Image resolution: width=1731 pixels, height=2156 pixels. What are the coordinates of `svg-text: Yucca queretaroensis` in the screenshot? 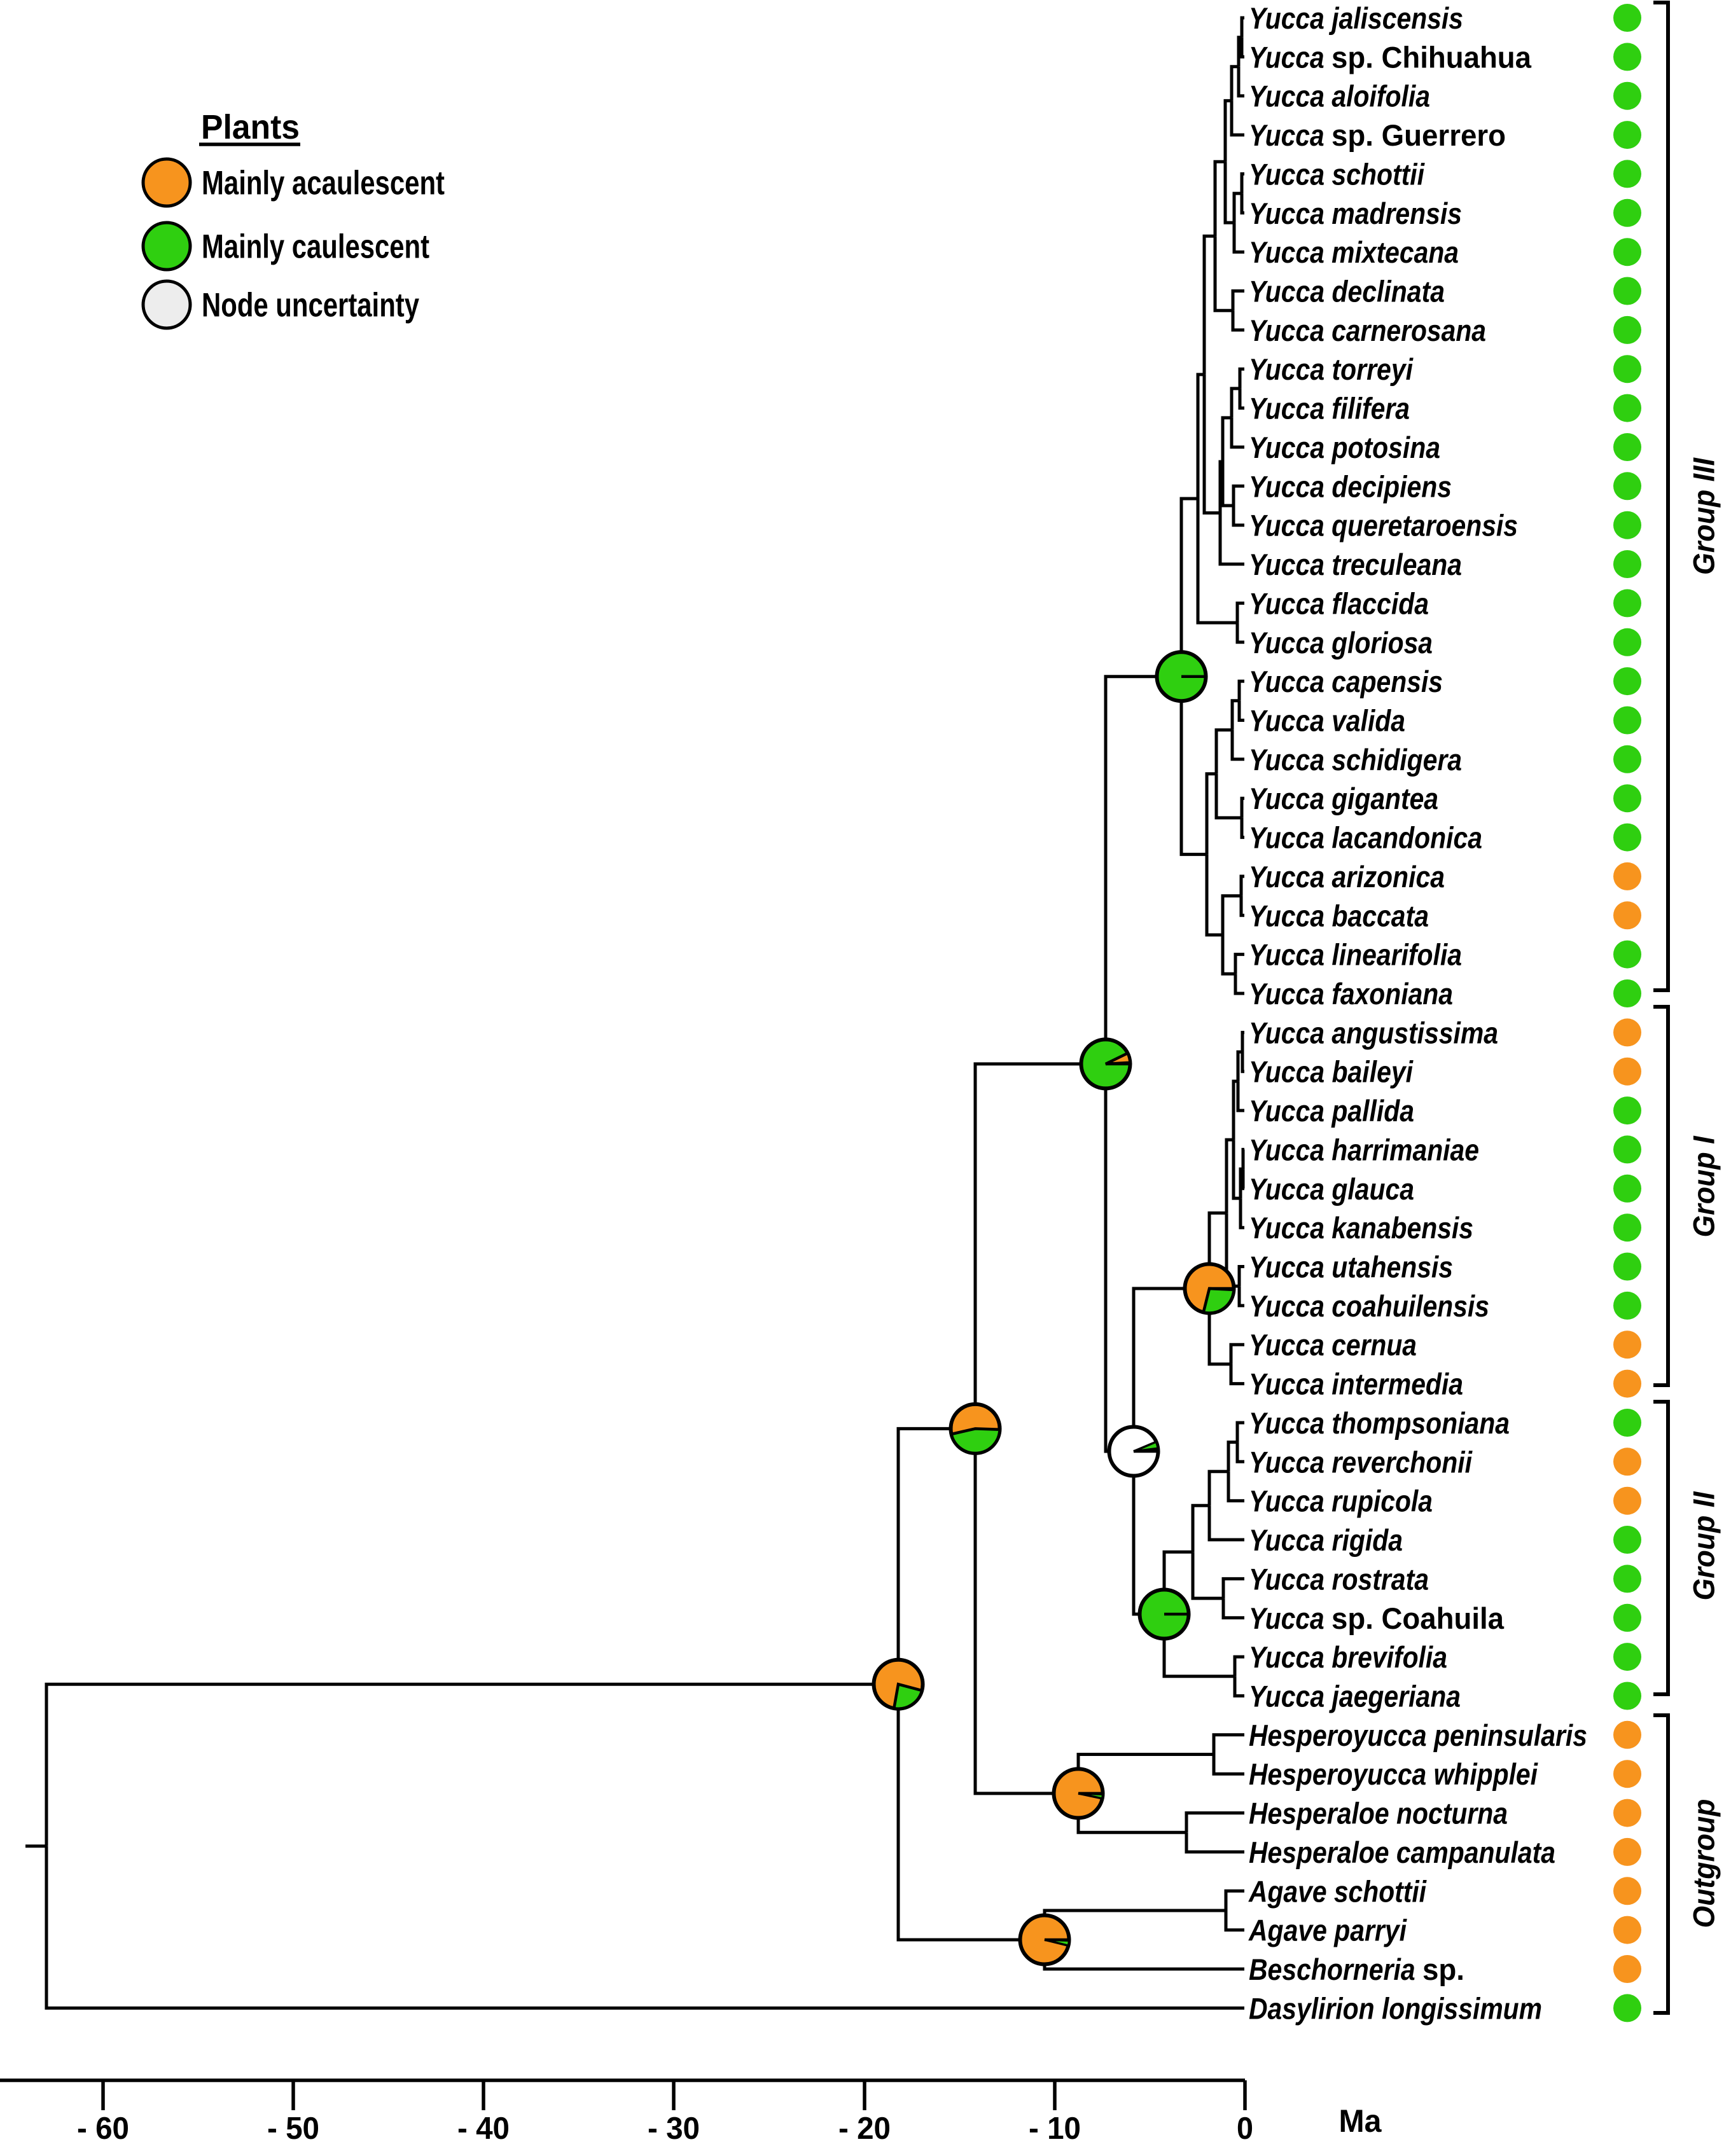 It's located at (1383, 525).